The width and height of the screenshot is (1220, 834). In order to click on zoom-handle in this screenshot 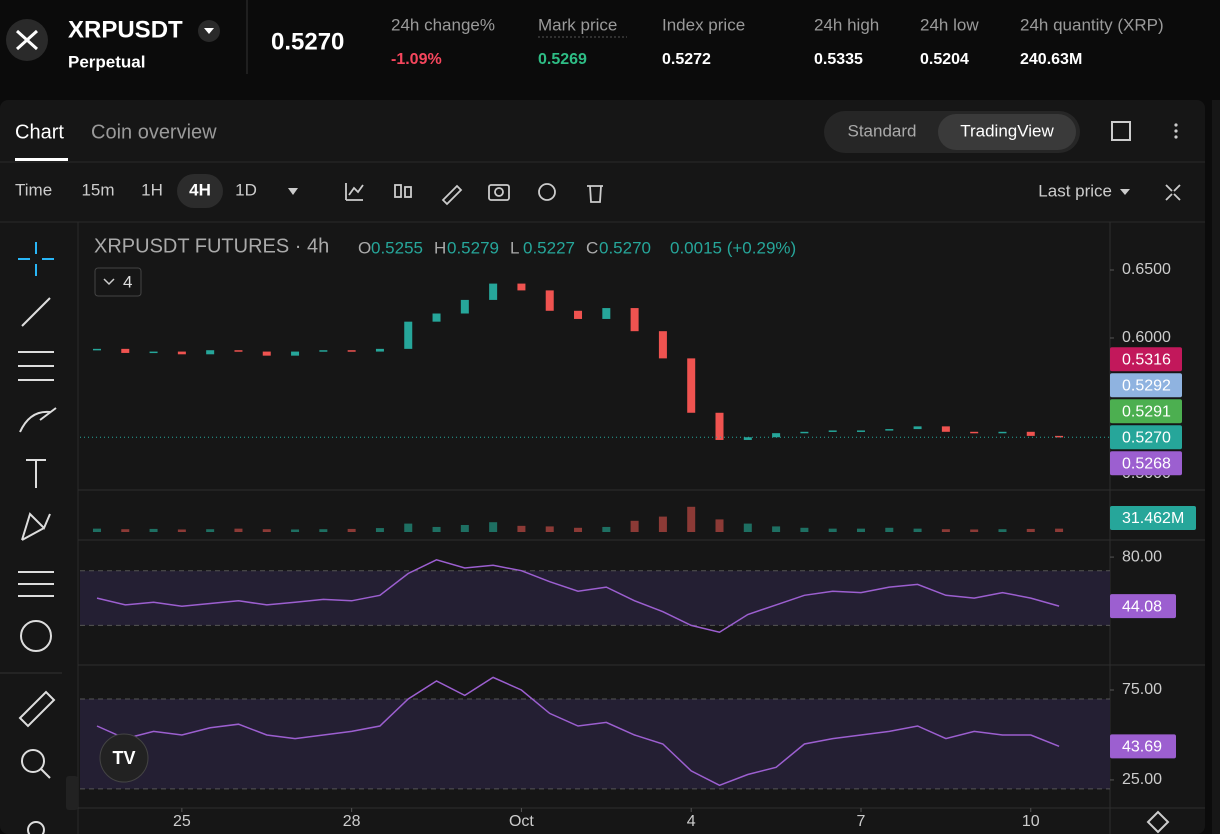, I will do `click(45, 773)`.